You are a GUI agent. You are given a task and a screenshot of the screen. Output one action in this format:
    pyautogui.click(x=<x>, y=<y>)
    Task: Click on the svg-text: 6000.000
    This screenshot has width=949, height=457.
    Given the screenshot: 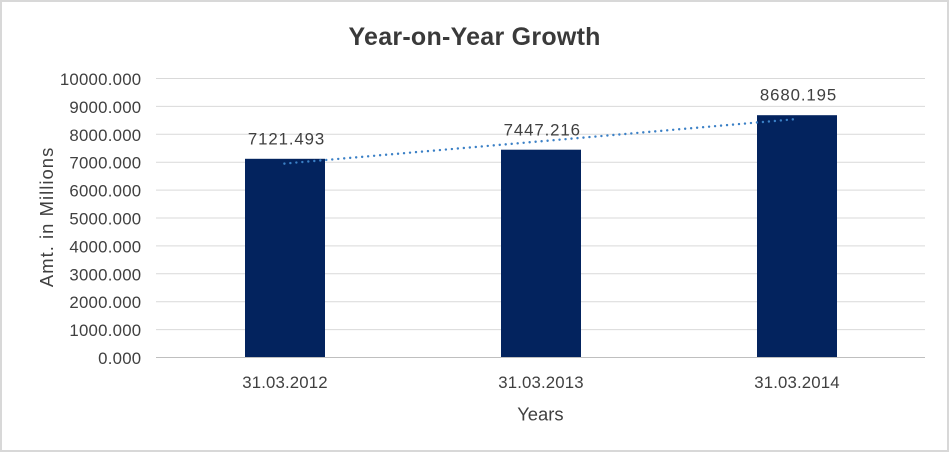 What is the action you would take?
    pyautogui.click(x=105, y=191)
    